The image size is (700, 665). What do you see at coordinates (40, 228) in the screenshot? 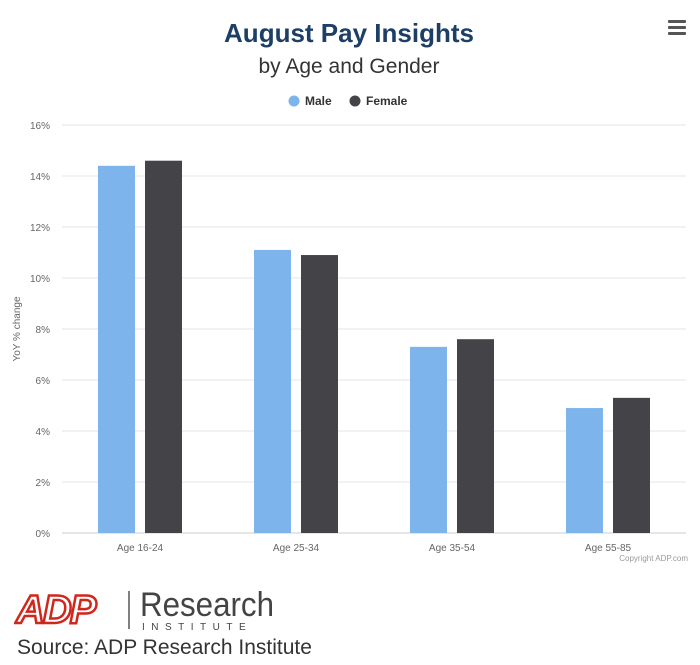
I see `y-tick-label: 12%` at bounding box center [40, 228].